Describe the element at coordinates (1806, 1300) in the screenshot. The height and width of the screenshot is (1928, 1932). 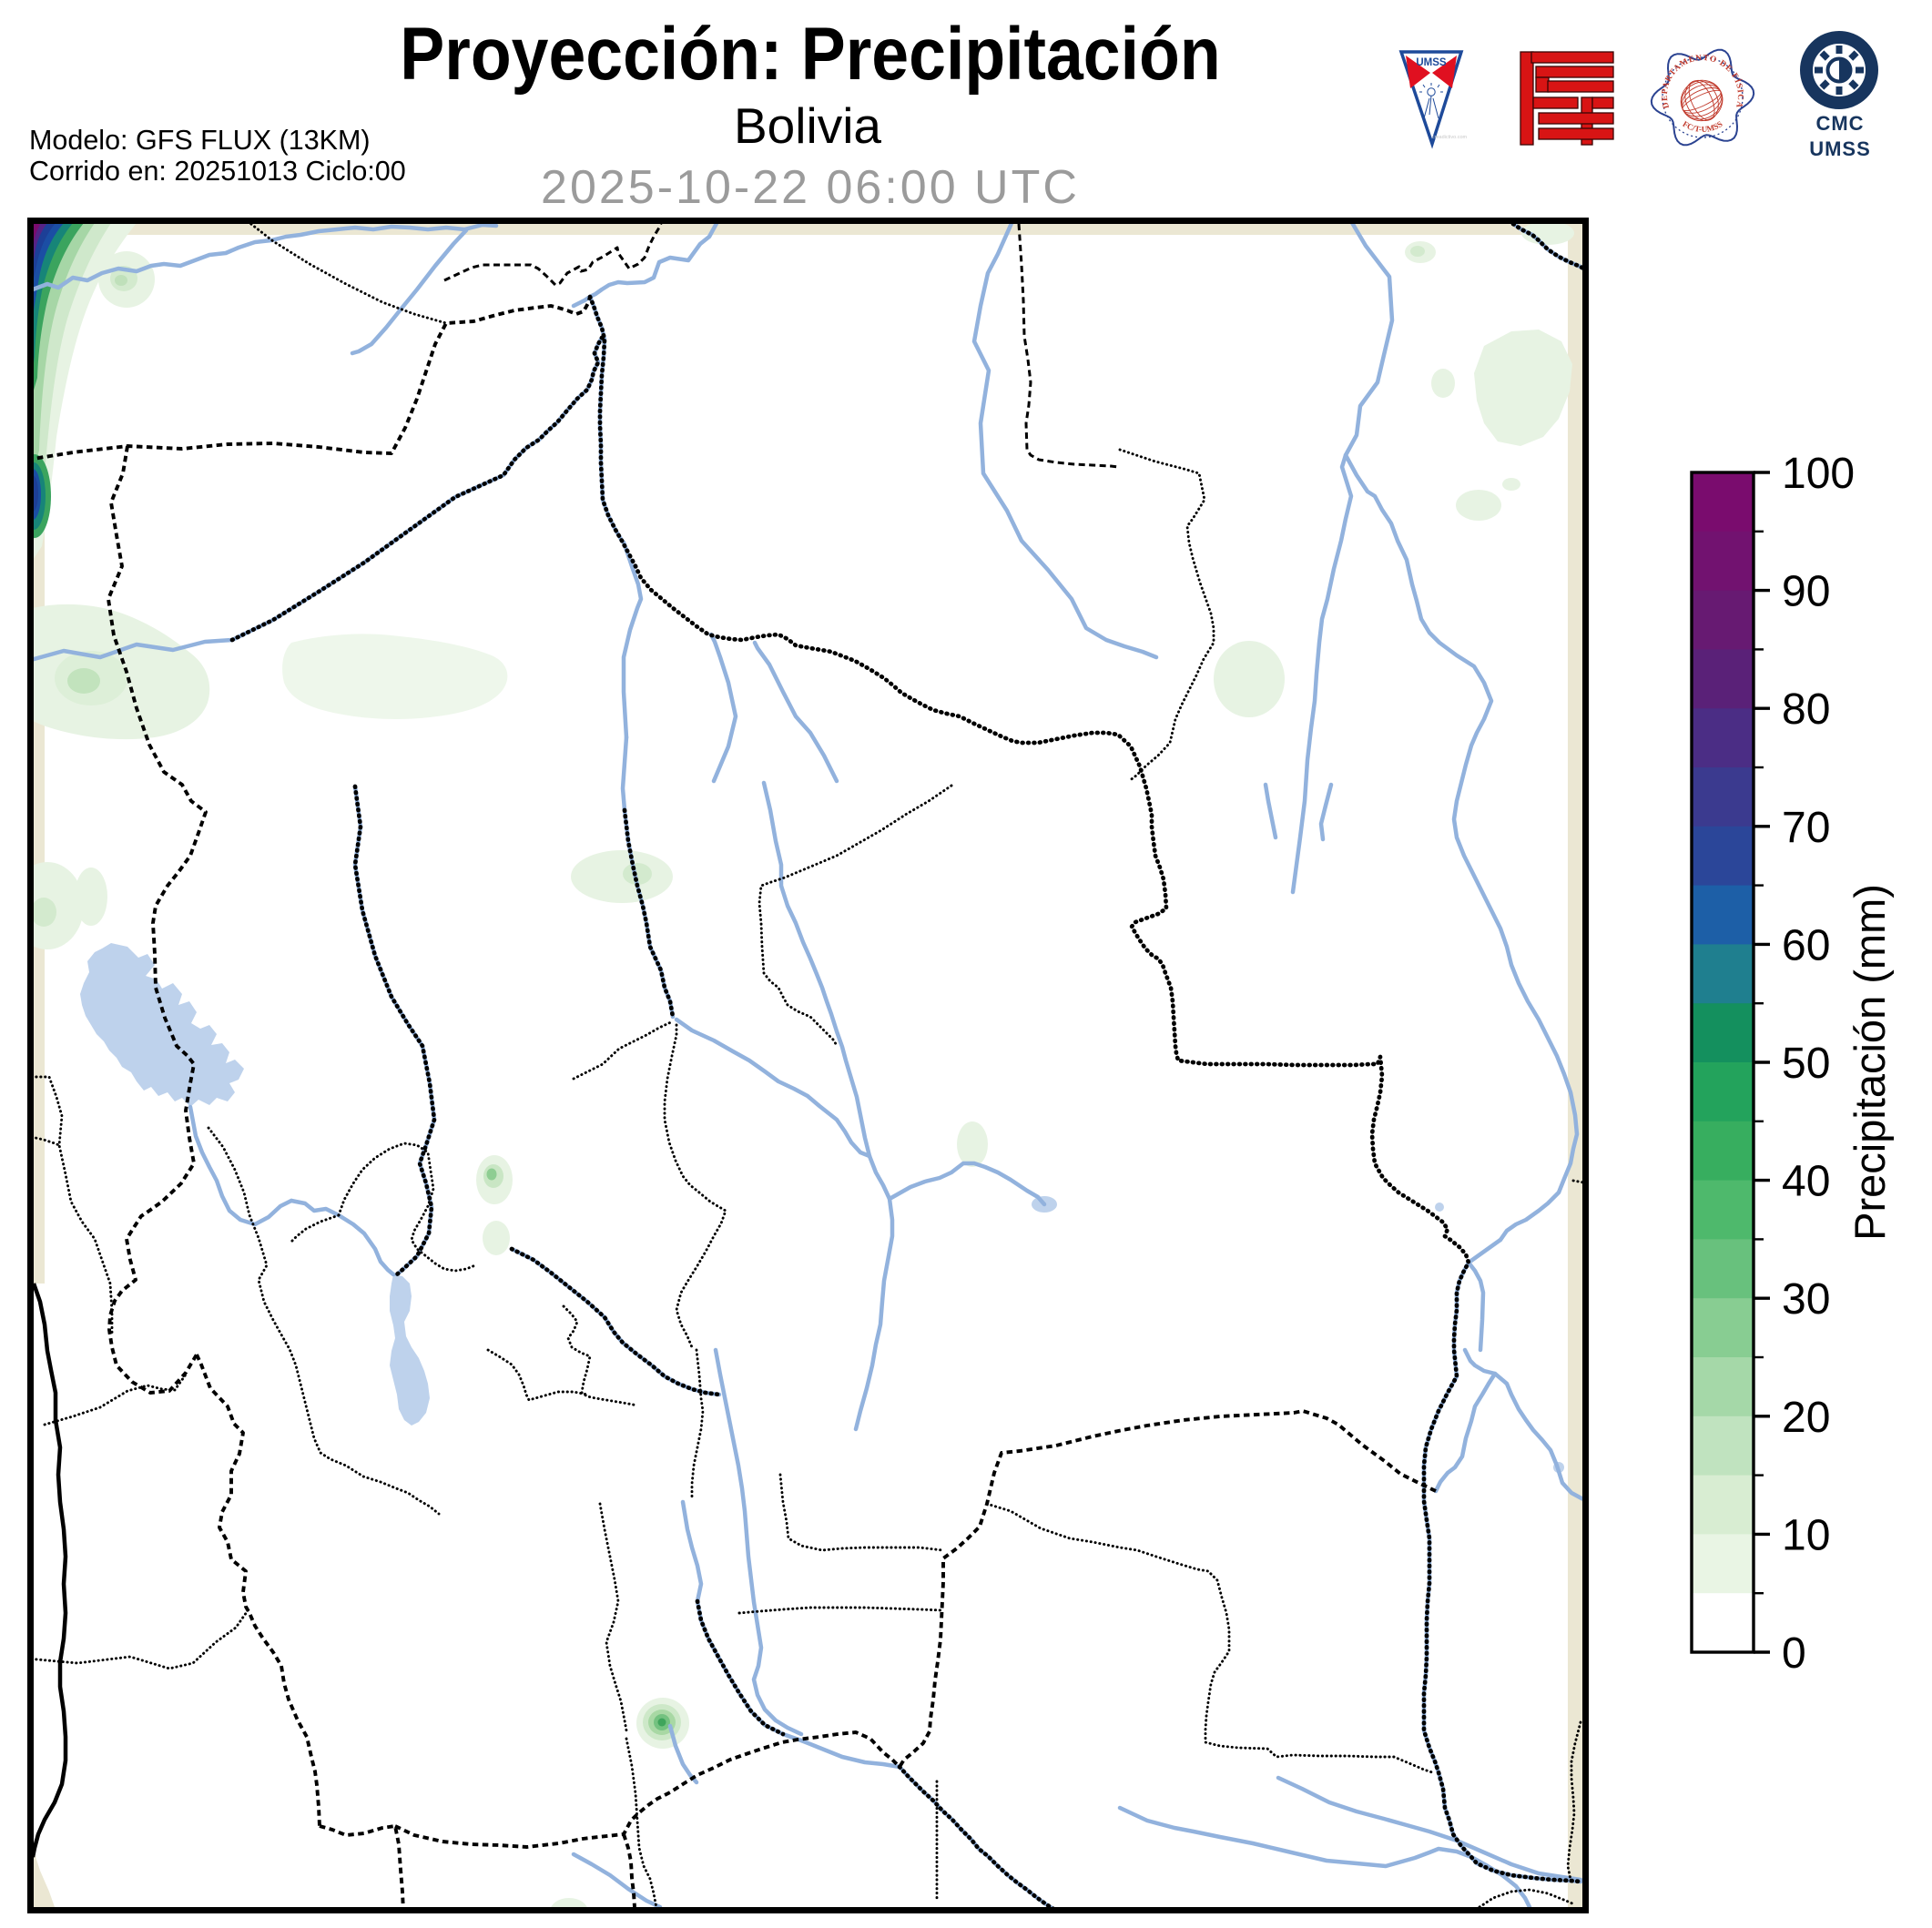
I see `svg-text: 30` at that location.